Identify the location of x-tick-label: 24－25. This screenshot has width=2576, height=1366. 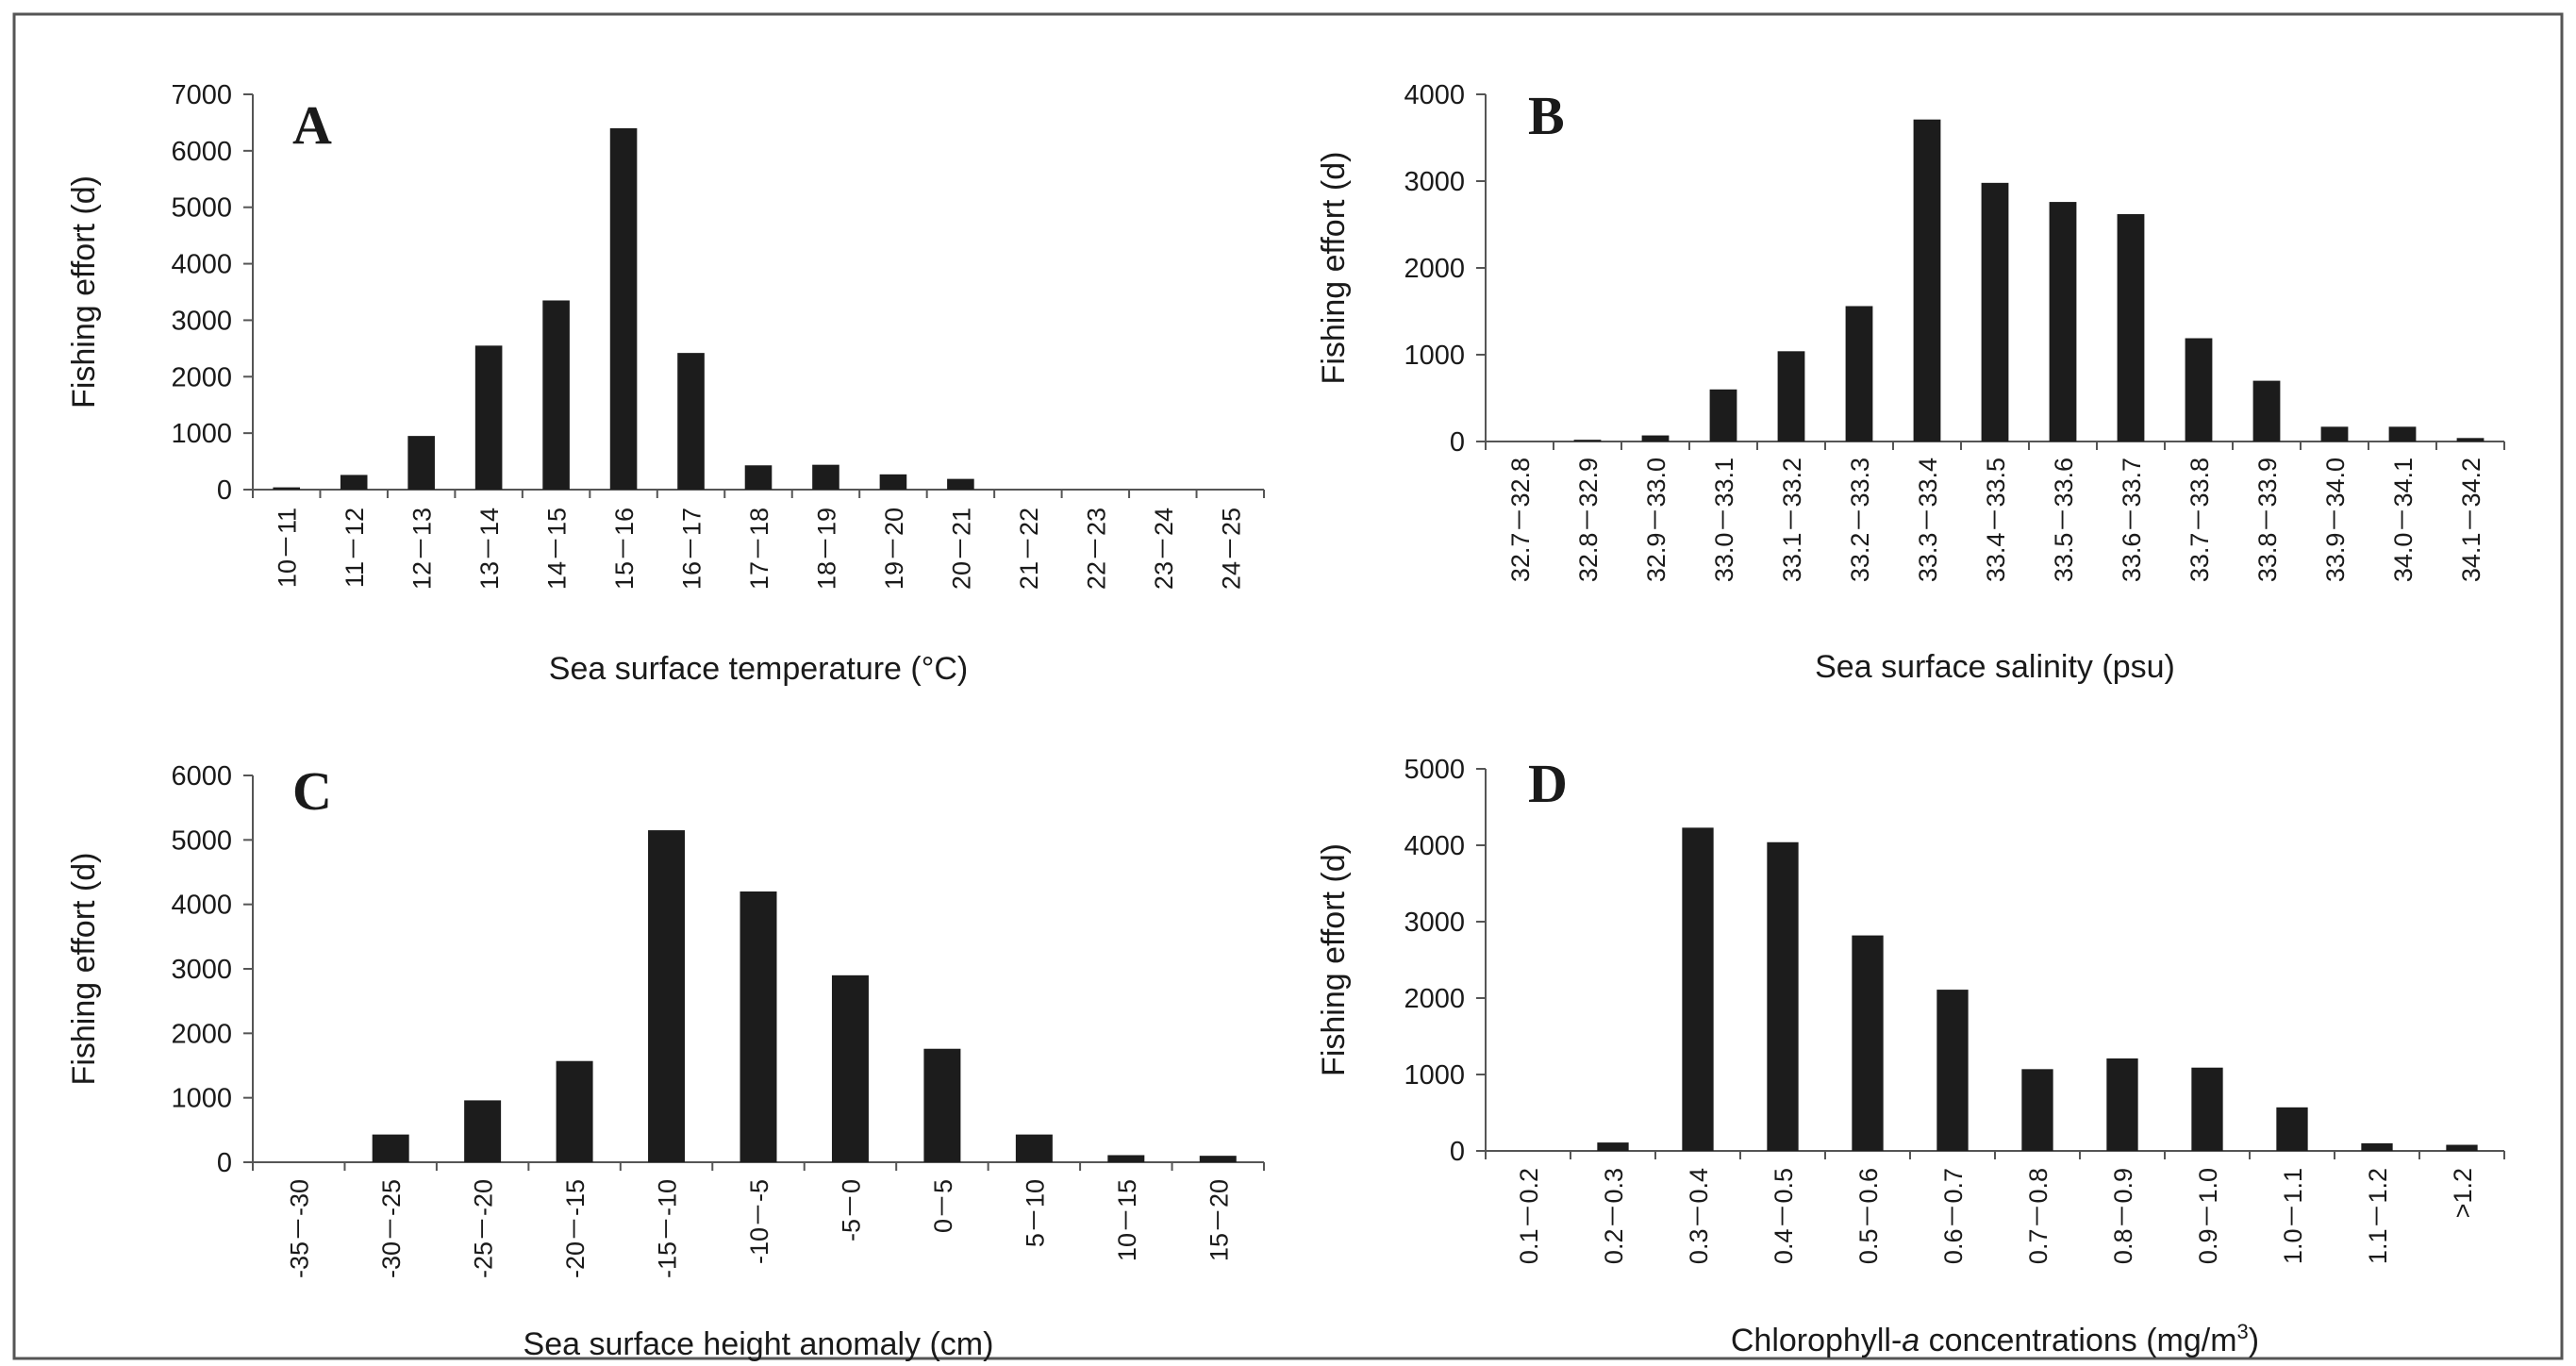
(1231, 549).